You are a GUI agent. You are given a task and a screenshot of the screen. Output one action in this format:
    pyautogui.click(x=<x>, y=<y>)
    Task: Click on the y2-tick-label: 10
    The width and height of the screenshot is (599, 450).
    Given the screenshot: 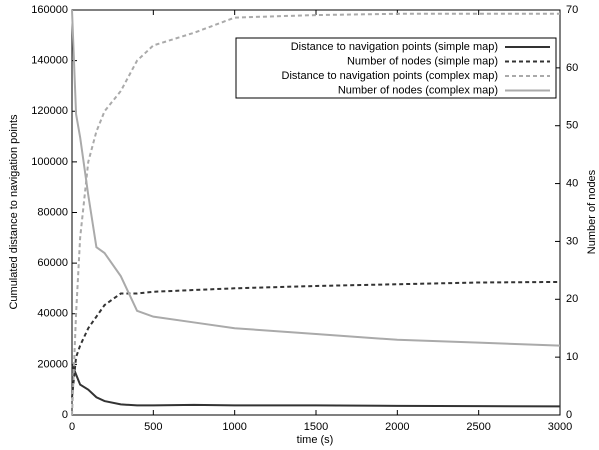 What is the action you would take?
    pyautogui.click(x=572, y=357)
    